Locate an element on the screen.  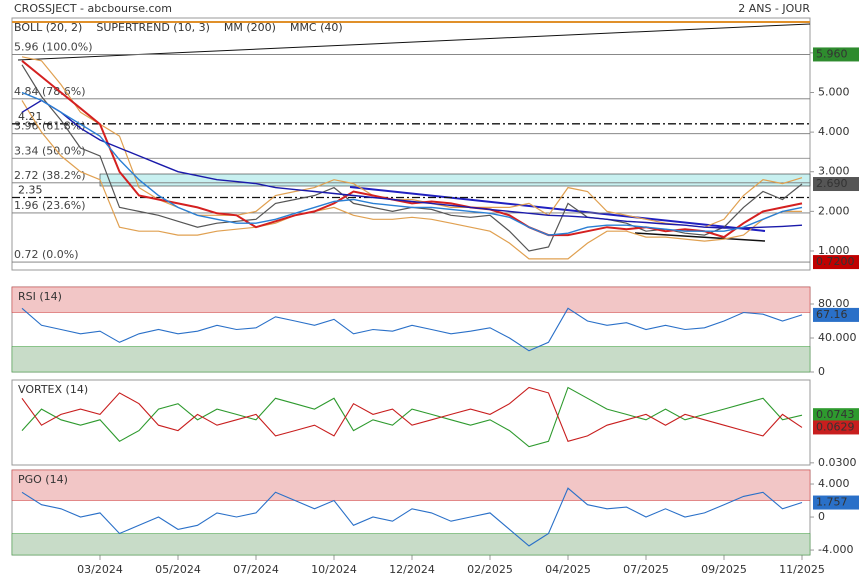
fib-label: 3.34 (50.0%) is located at coordinates (50, 150).